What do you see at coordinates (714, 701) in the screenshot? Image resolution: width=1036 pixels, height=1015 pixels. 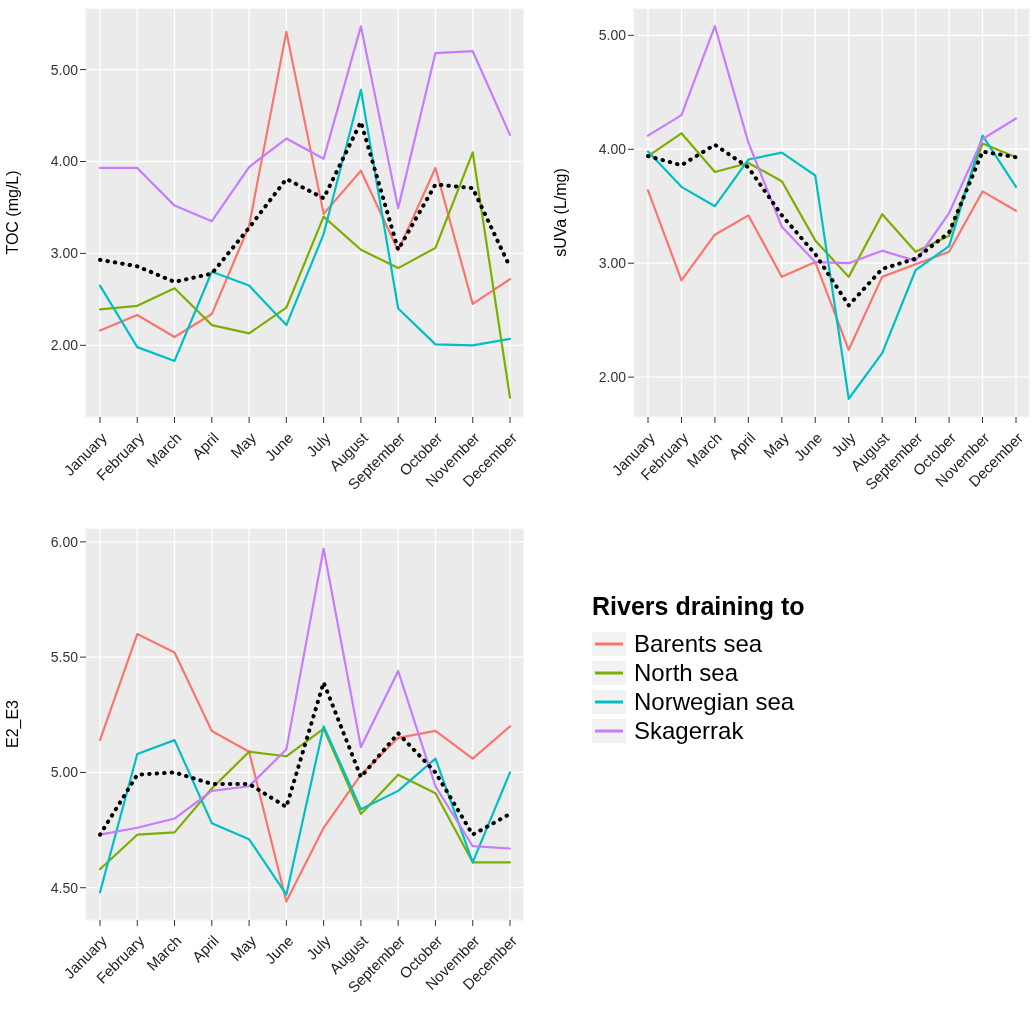 I see `legend-label: Norwegian sea` at bounding box center [714, 701].